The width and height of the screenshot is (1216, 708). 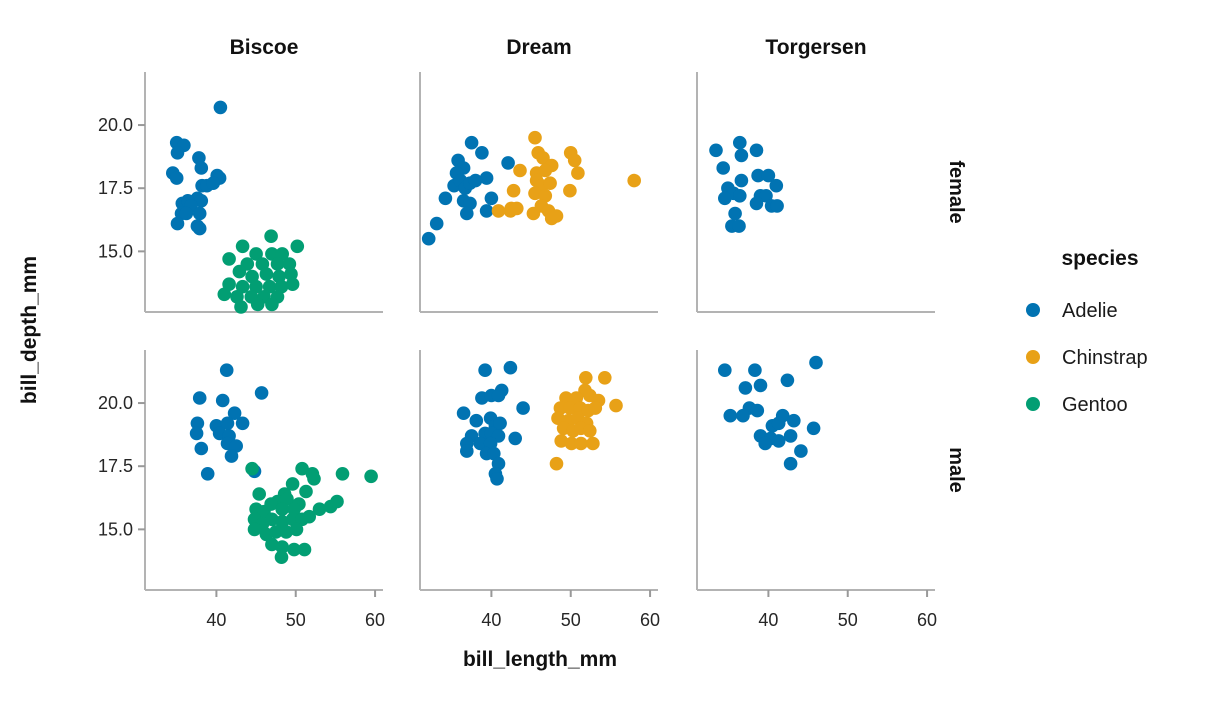 I want to click on x-tick-label: 60, so click(x=375, y=620).